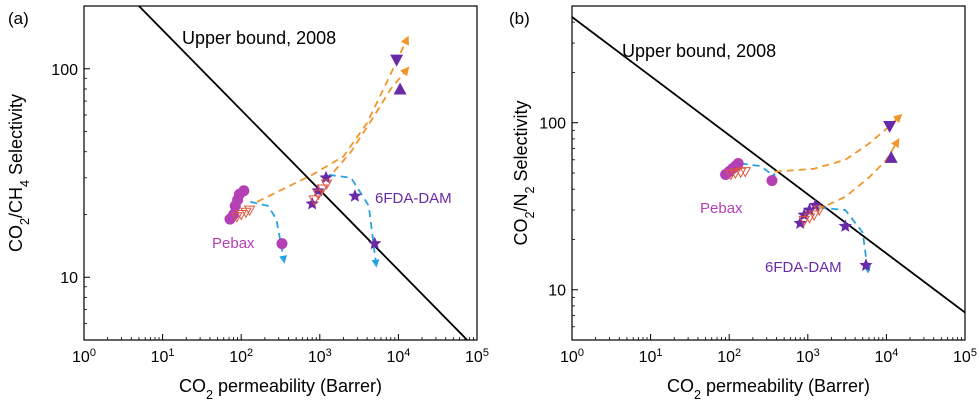 This screenshot has width=979, height=405. What do you see at coordinates (280, 388) in the screenshot?
I see `x-axis-label-a: CO2 permeability (Barrer)` at bounding box center [280, 388].